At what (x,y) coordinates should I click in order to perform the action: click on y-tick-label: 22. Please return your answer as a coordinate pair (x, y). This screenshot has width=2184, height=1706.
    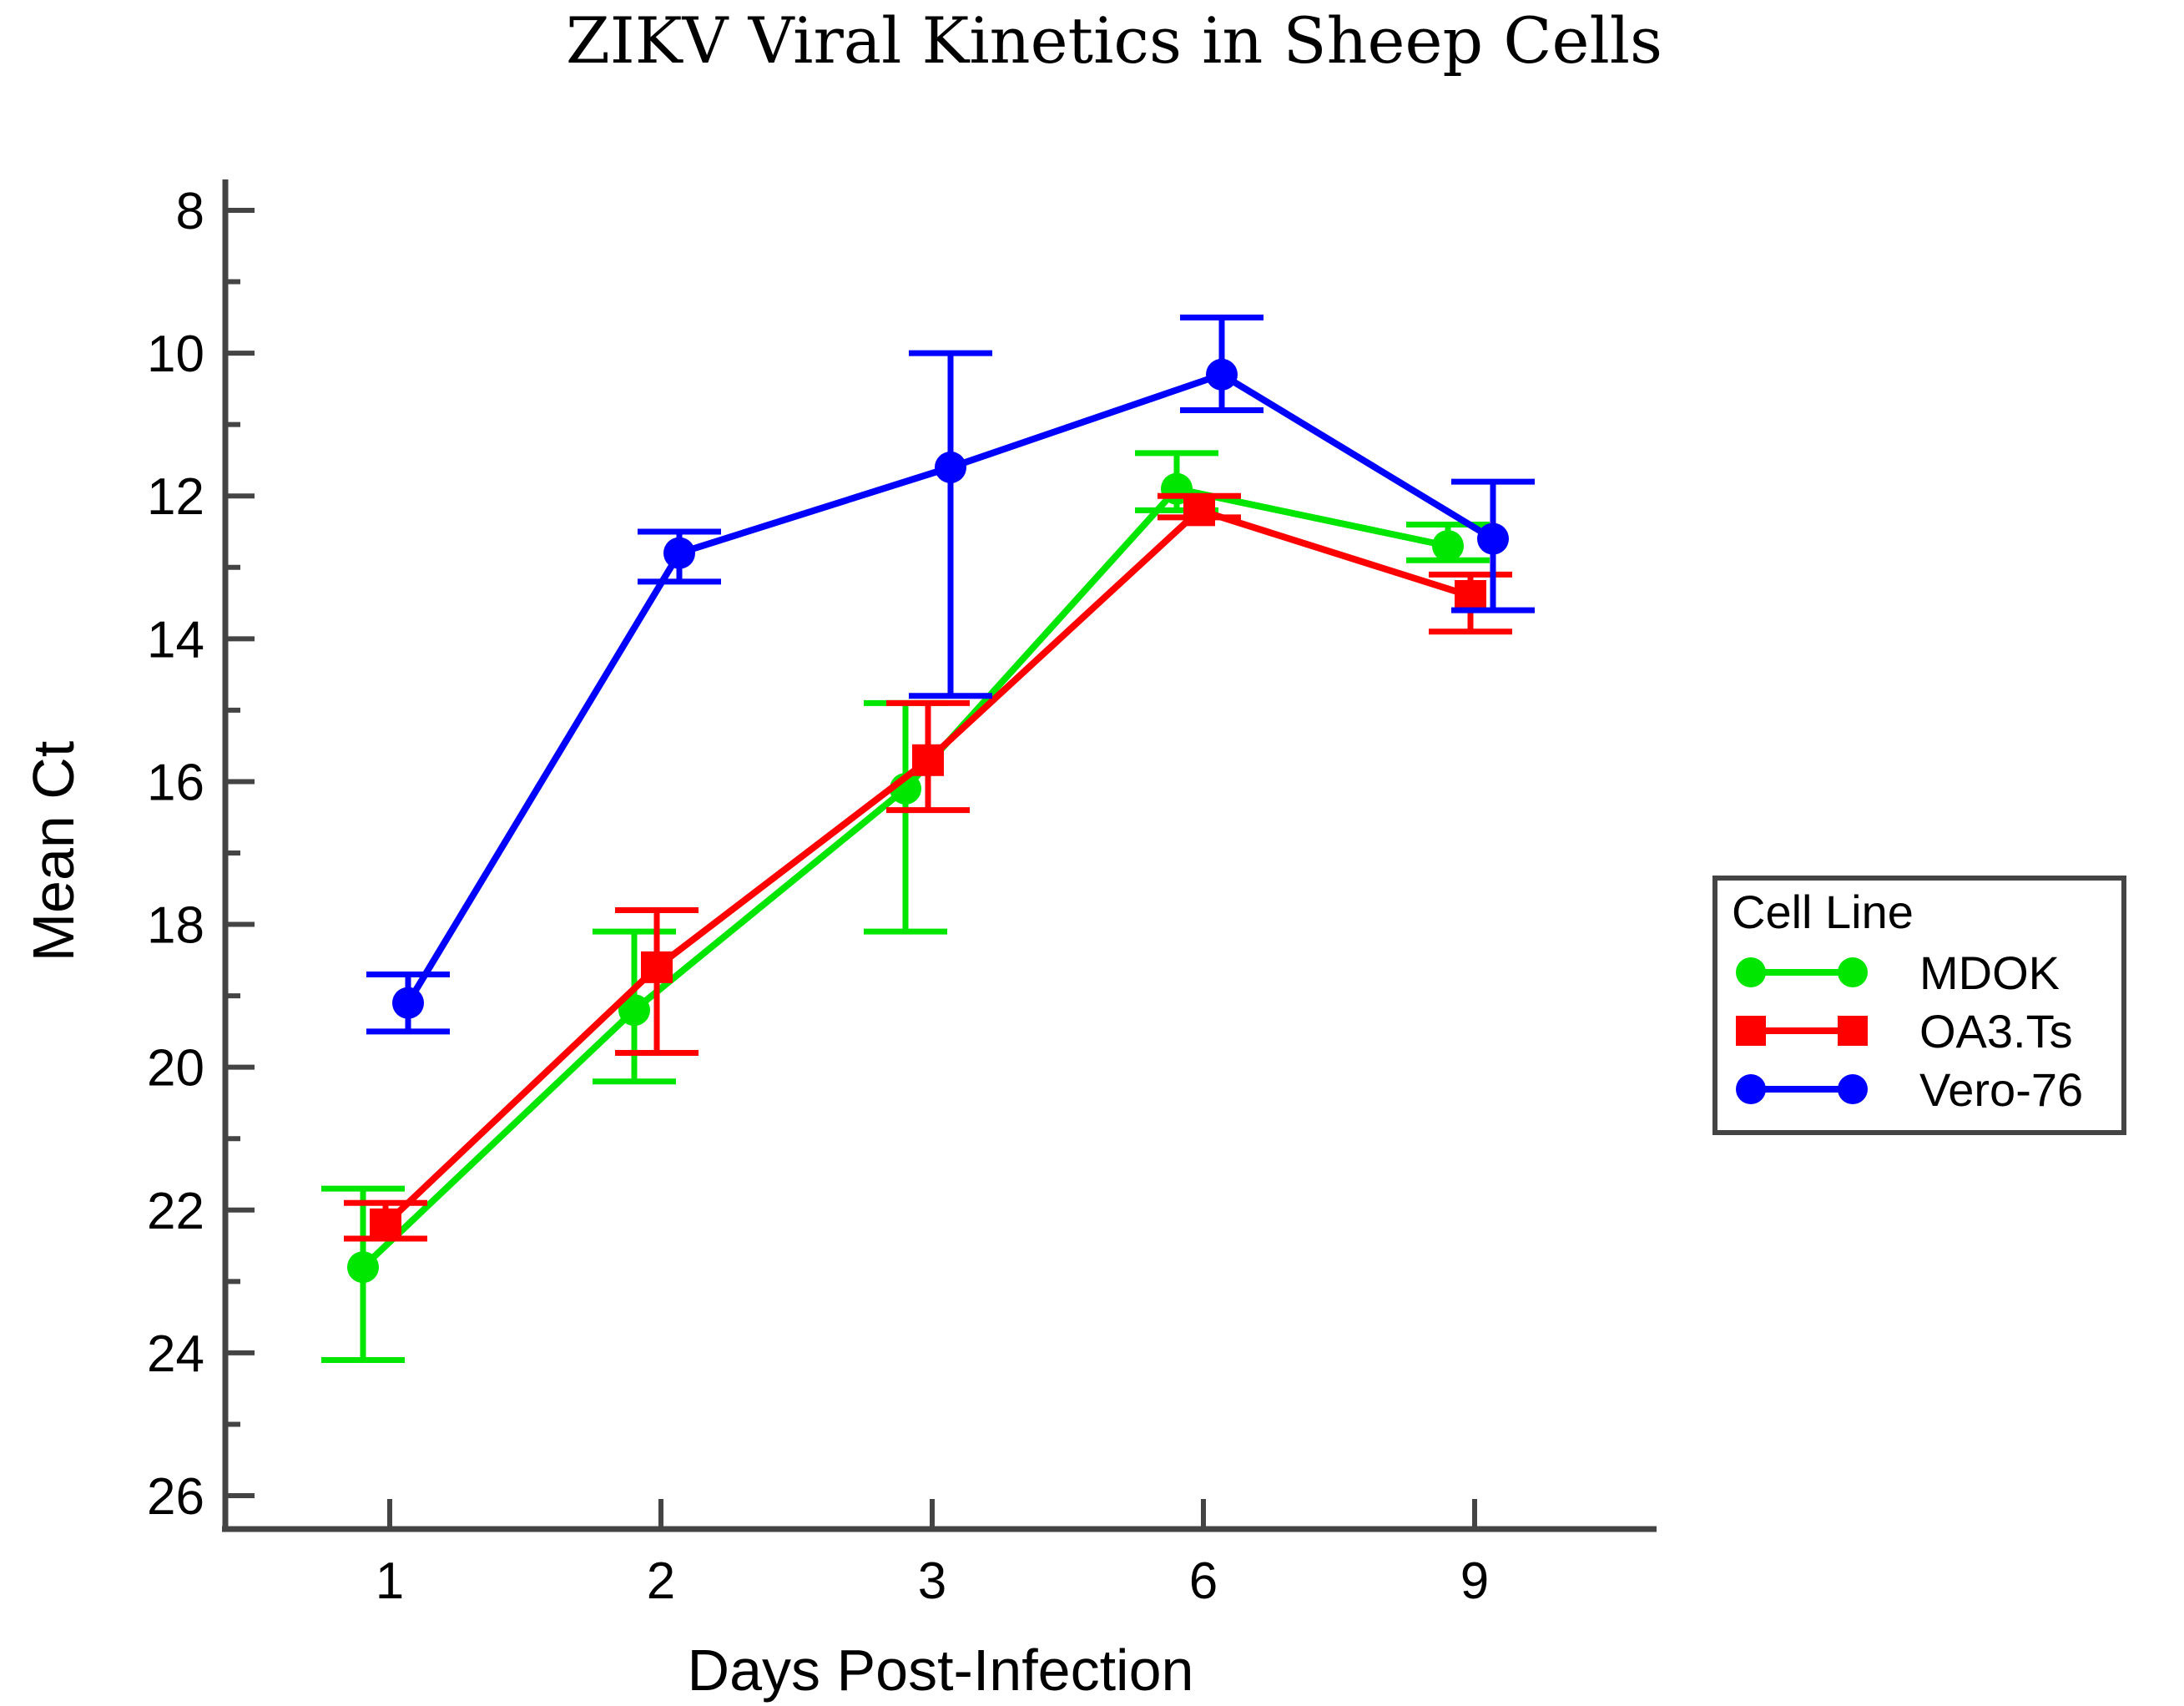
    Looking at the image, I should click on (175, 1211).